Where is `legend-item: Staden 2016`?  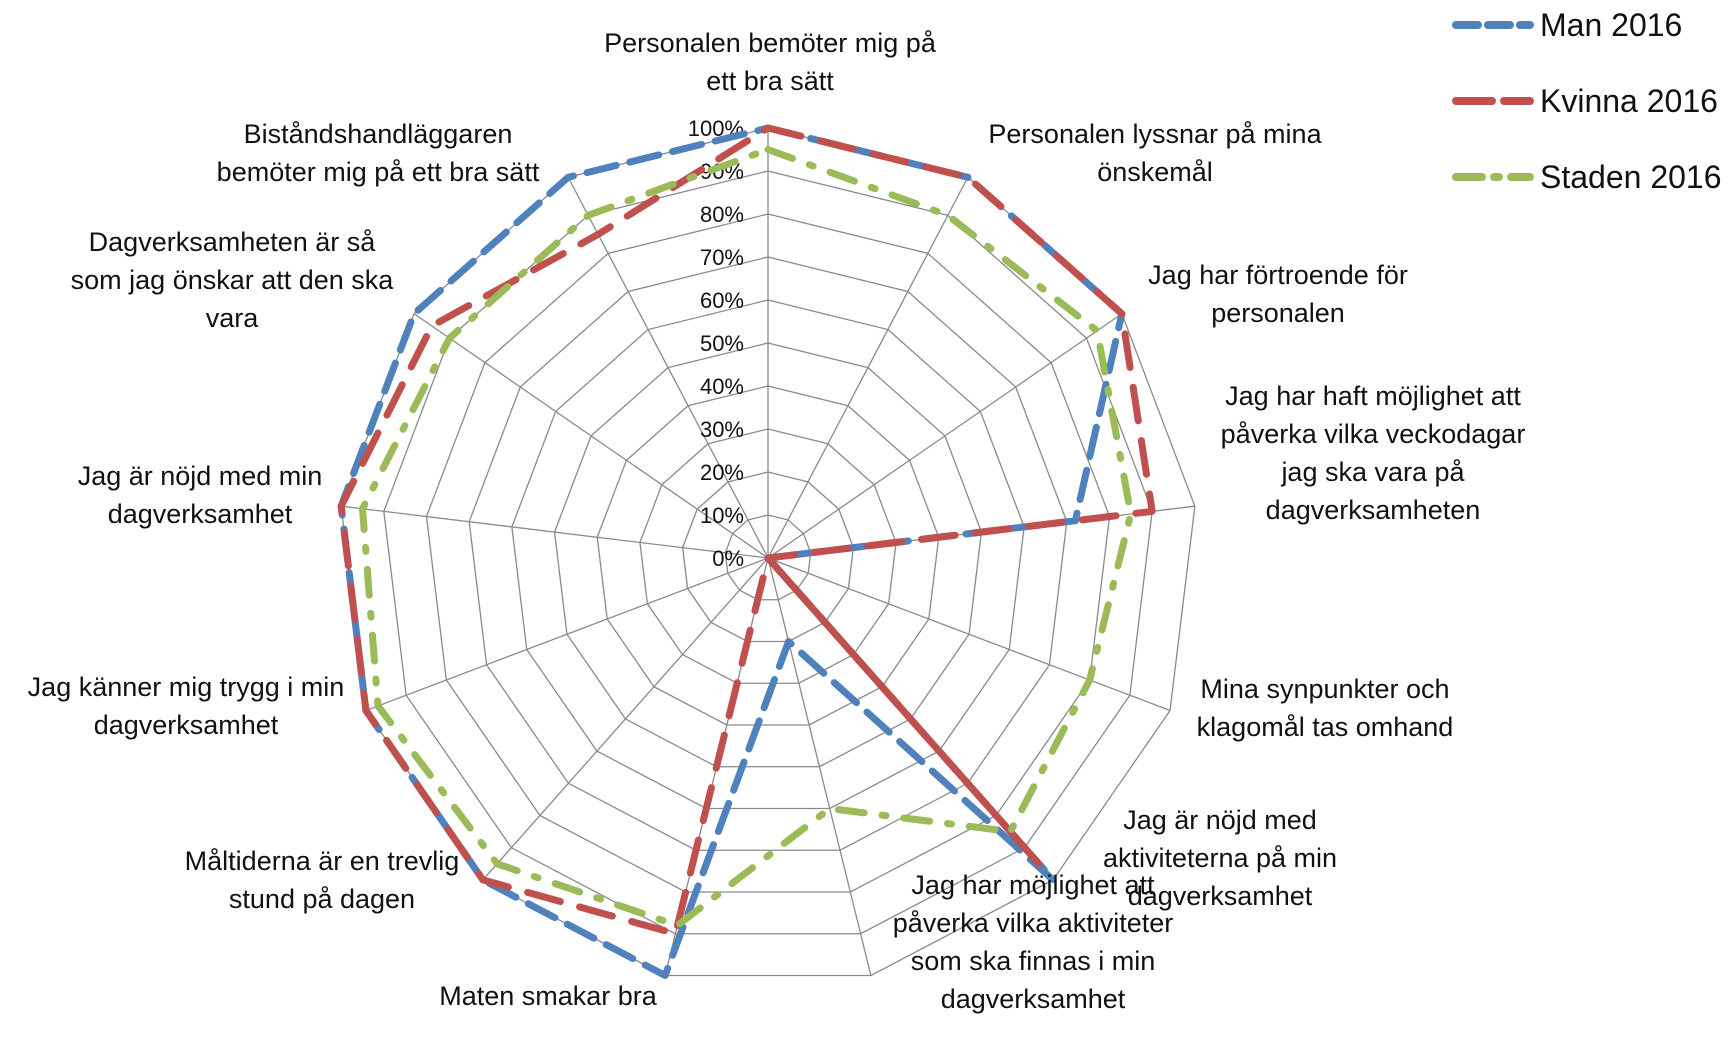
legend-item: Staden 2016 is located at coordinates (1587, 177).